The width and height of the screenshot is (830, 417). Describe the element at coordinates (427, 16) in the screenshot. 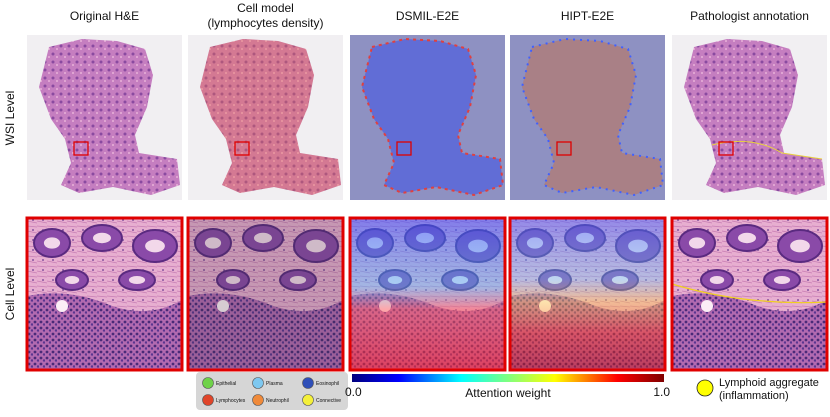

I see `column-title: DSMIL-E2E` at that location.